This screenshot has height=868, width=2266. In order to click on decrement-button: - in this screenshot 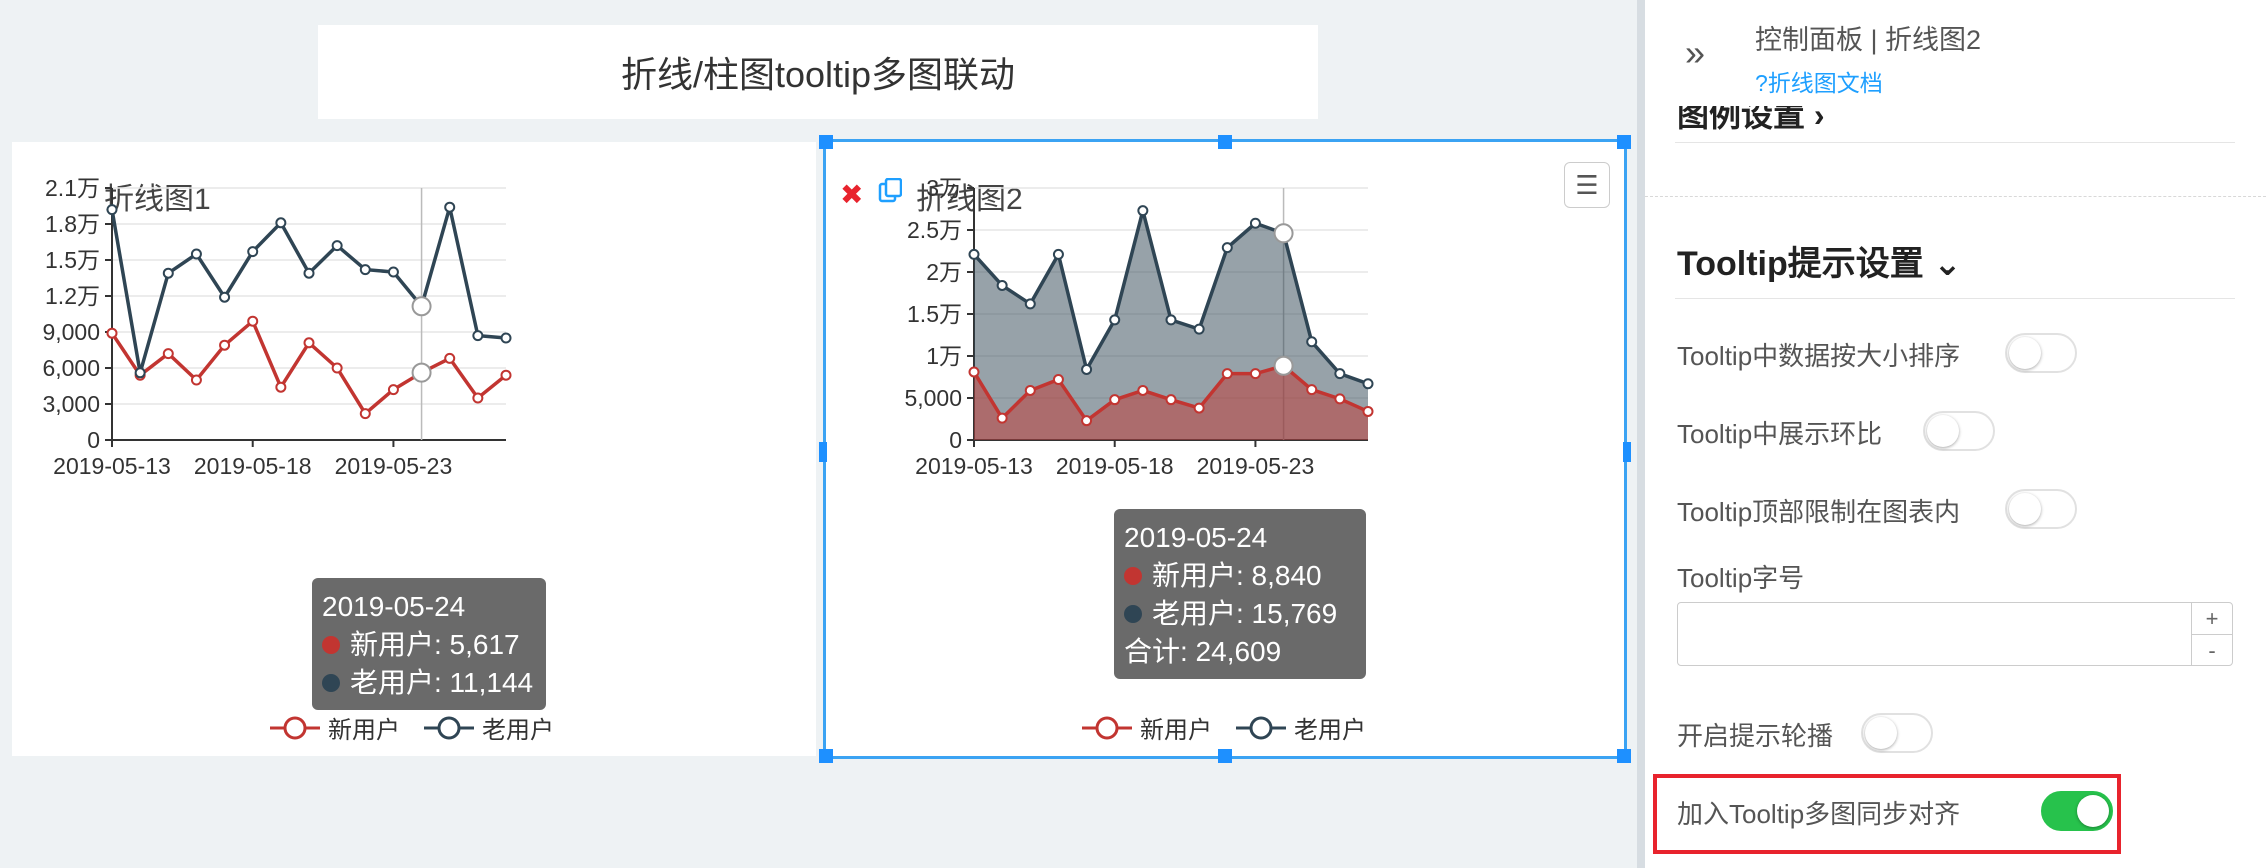, I will do `click(2212, 650)`.